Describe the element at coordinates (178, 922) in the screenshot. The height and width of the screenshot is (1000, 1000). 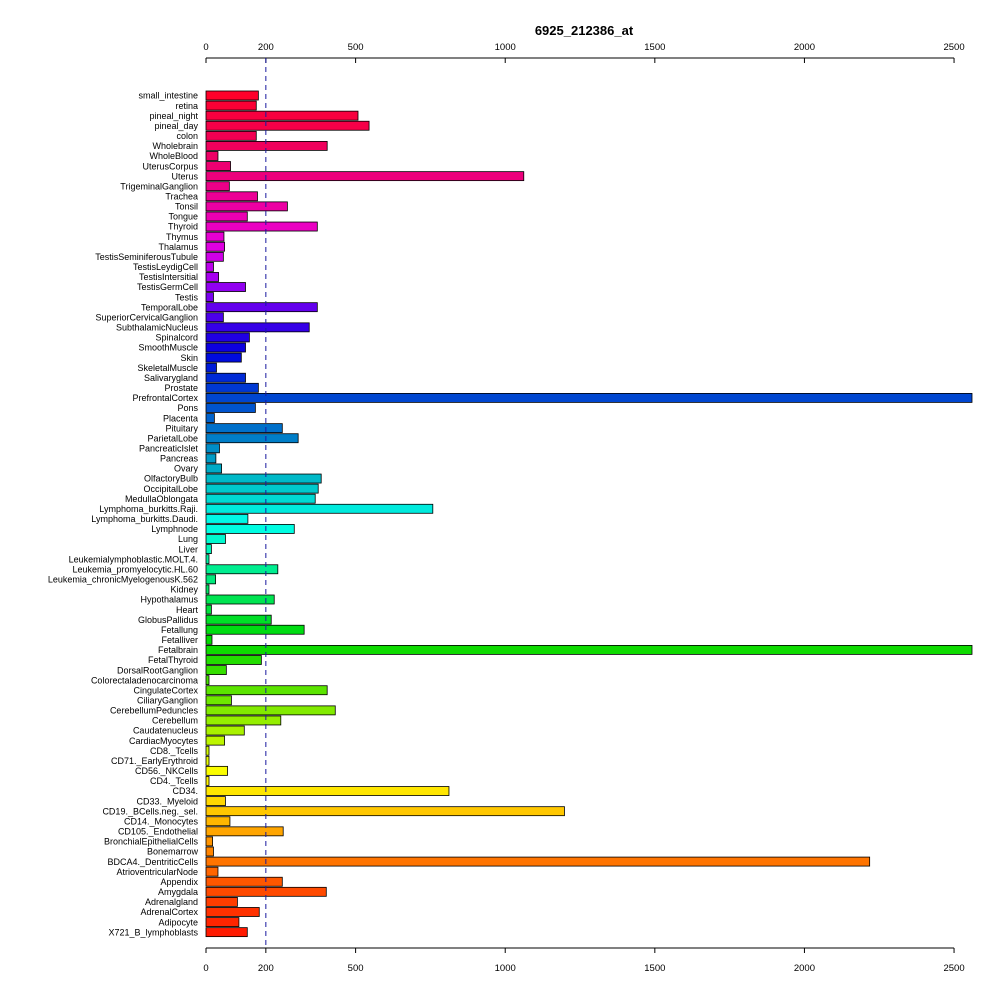
I see `category-label-82: Adipocyte` at that location.